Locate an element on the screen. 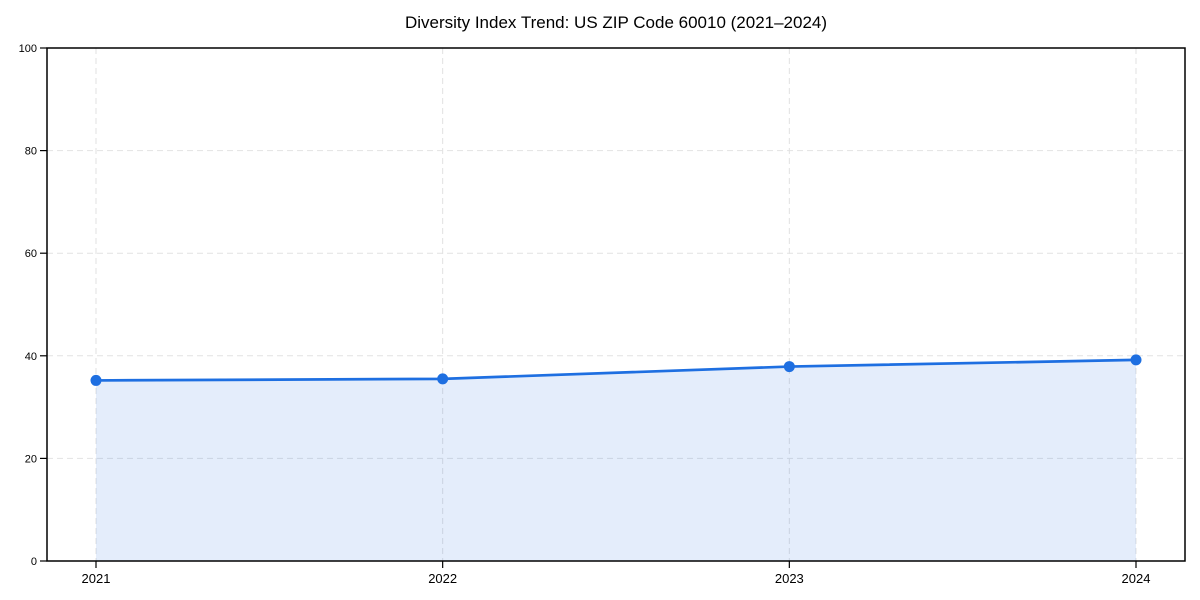 The width and height of the screenshot is (1200, 600). x-tick-label: 2023 is located at coordinates (789, 578).